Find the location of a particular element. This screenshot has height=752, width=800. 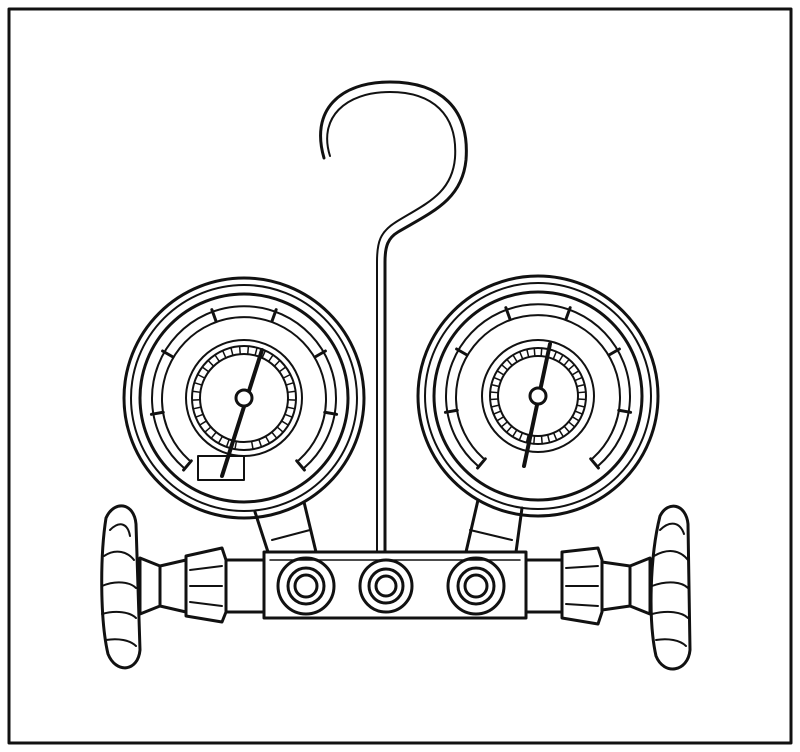

hanger-hook-icon is located at coordinates (393, 321).